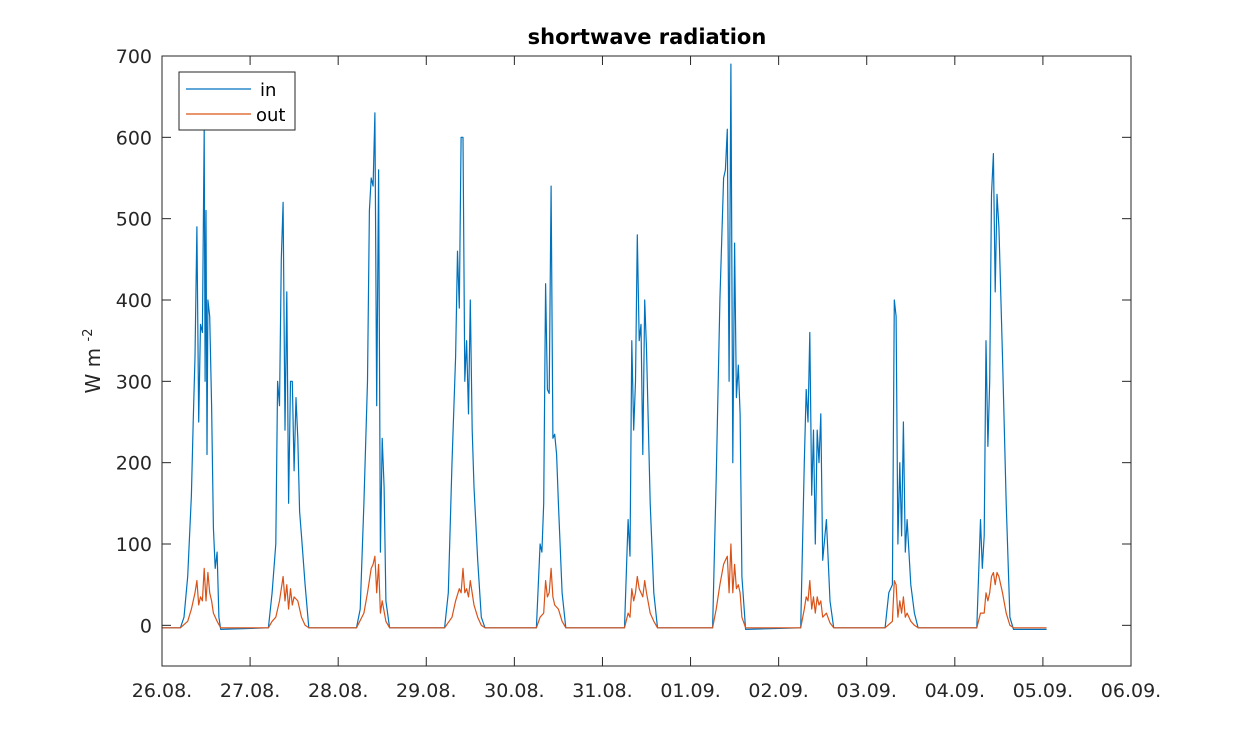 The image size is (1250, 750). I want to click on x-tick-label: 29.08., so click(426, 691).